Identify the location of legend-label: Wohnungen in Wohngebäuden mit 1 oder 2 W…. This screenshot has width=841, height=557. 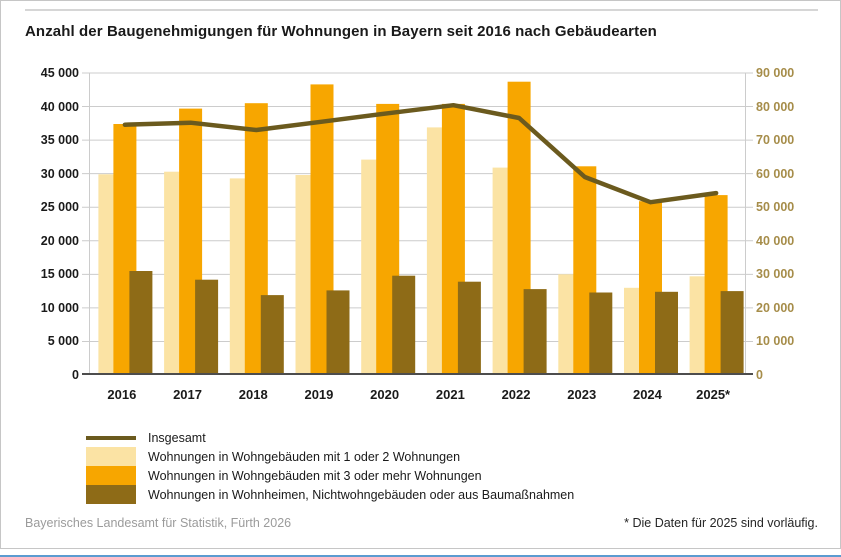
(304, 456).